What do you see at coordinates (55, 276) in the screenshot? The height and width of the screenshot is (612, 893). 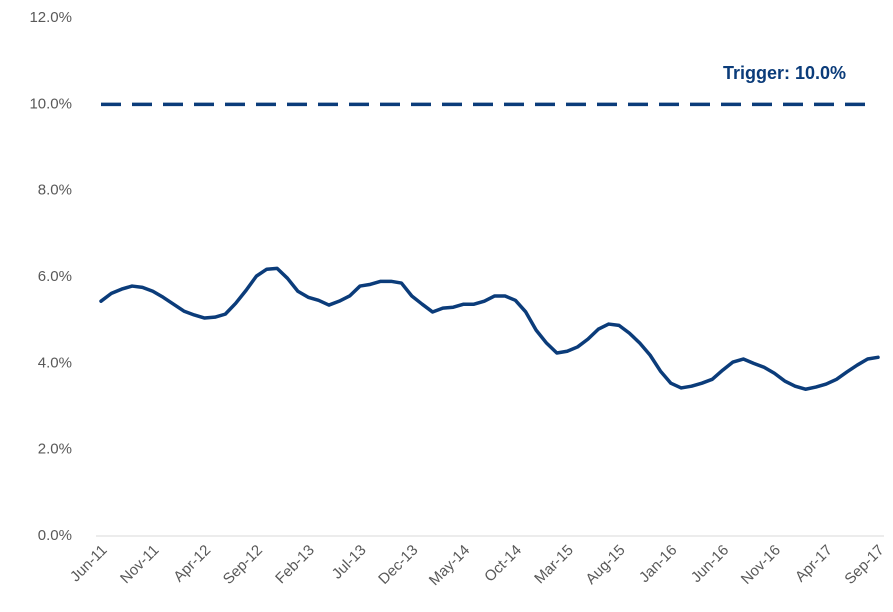 I see `y-tick-label: 6.0%` at bounding box center [55, 276].